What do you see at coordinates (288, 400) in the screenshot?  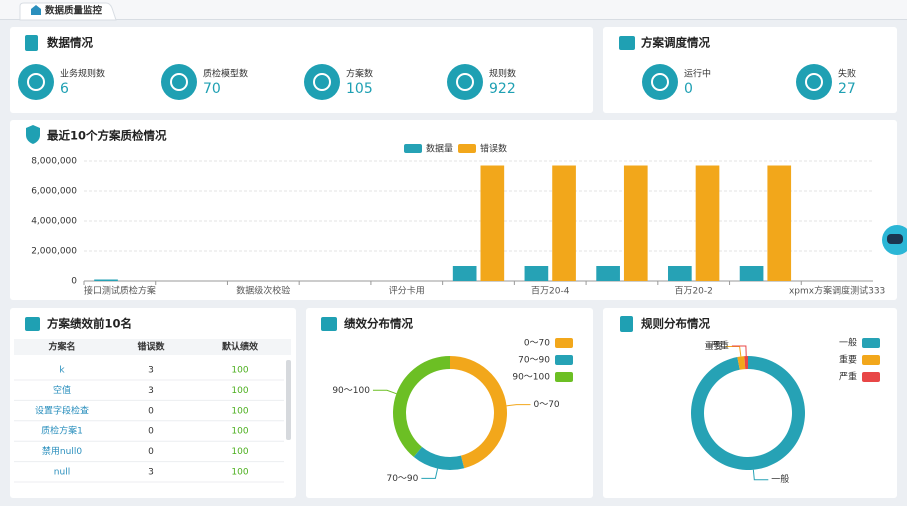 I see `scrollbar` at bounding box center [288, 400].